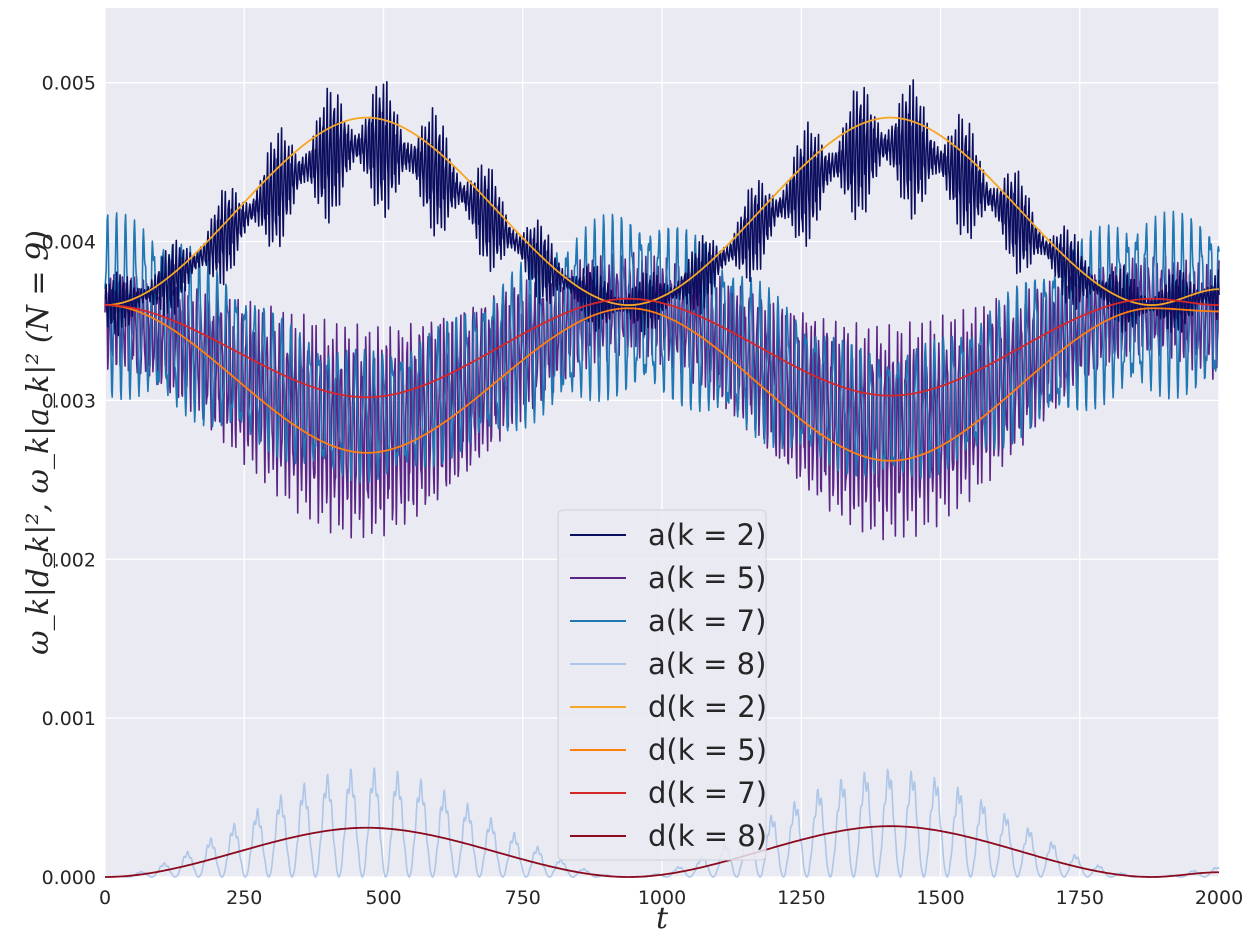  I want to click on legend-box, so click(662, 685).